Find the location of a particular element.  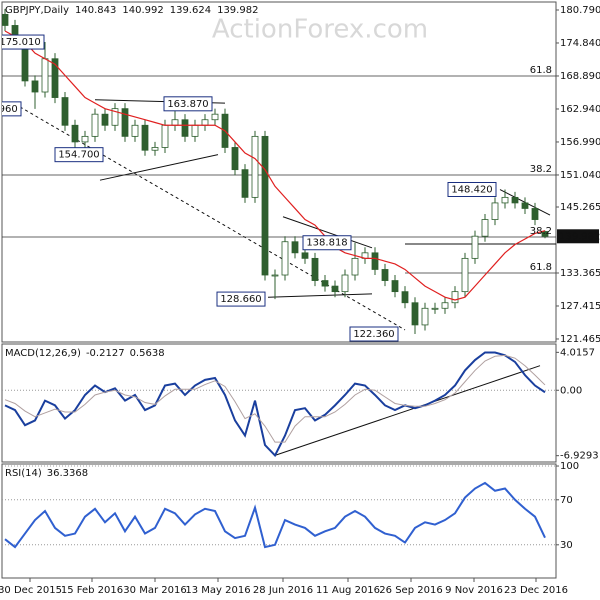

x-tick-label: 9 Nov 2016 is located at coordinates (474, 590).